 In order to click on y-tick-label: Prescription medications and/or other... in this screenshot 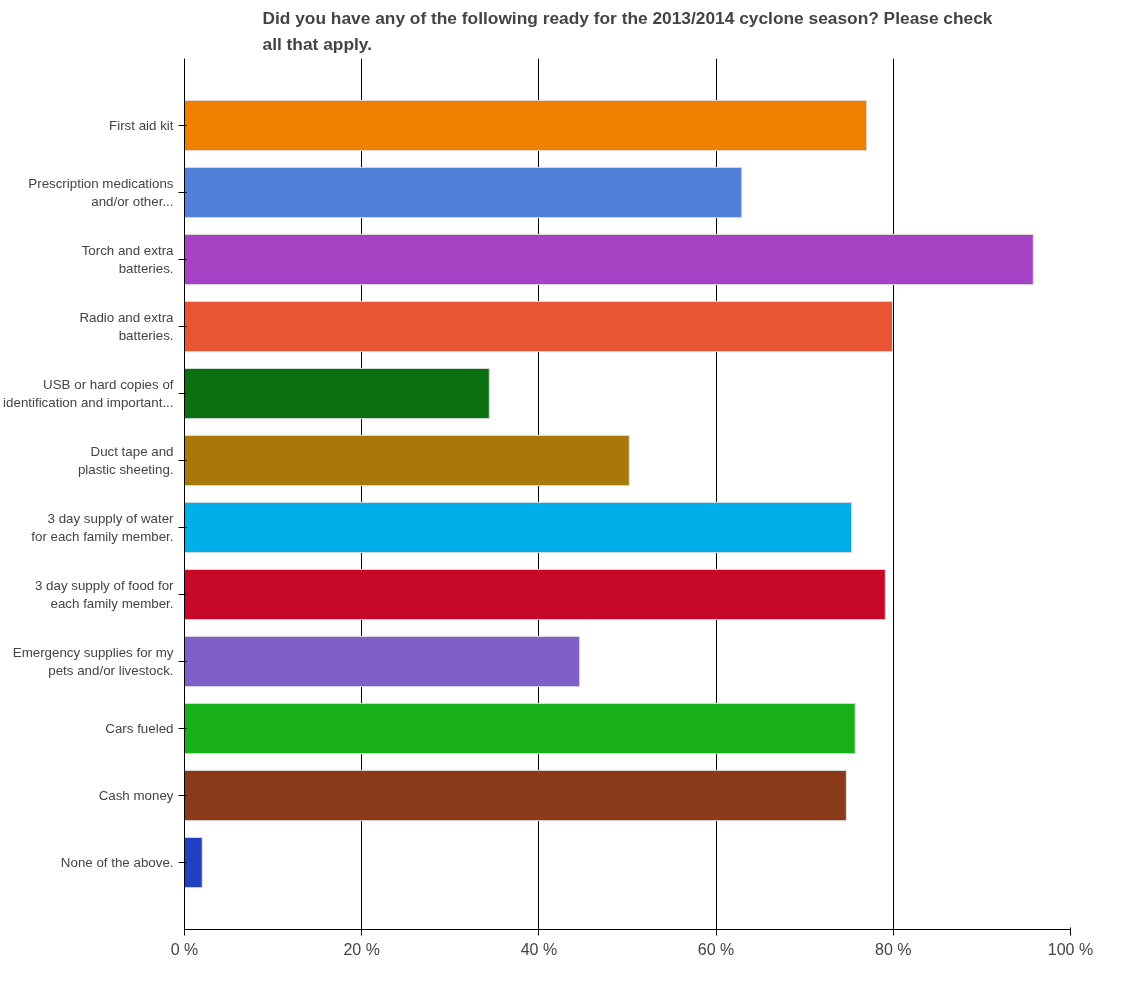, I will do `click(101, 192)`.